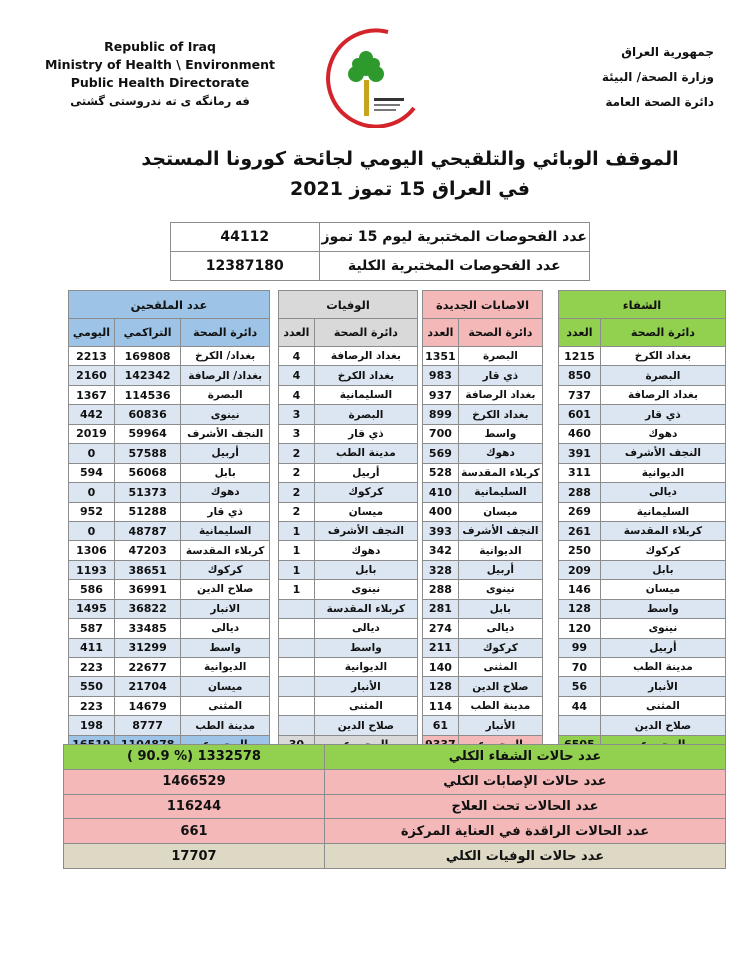 Image resolution: width=754 pixels, height=960 pixels. Describe the element at coordinates (483, 589) in the screenshot. I see `table-row: نينوى 288` at that location.